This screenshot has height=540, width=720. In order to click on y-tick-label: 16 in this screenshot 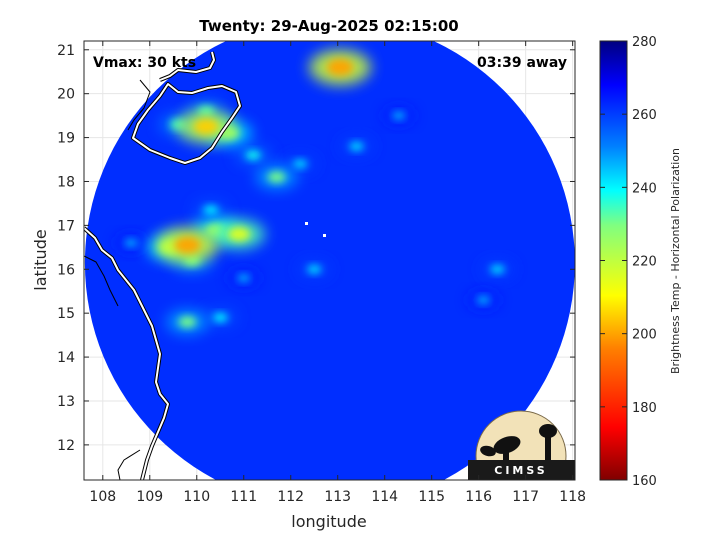, I will do `click(66, 270)`.